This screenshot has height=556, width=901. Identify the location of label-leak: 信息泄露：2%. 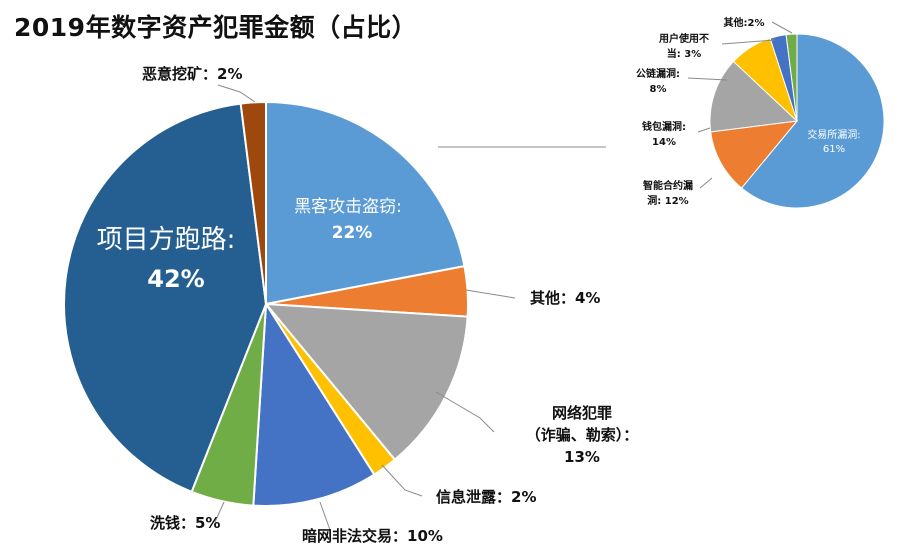
(486, 497).